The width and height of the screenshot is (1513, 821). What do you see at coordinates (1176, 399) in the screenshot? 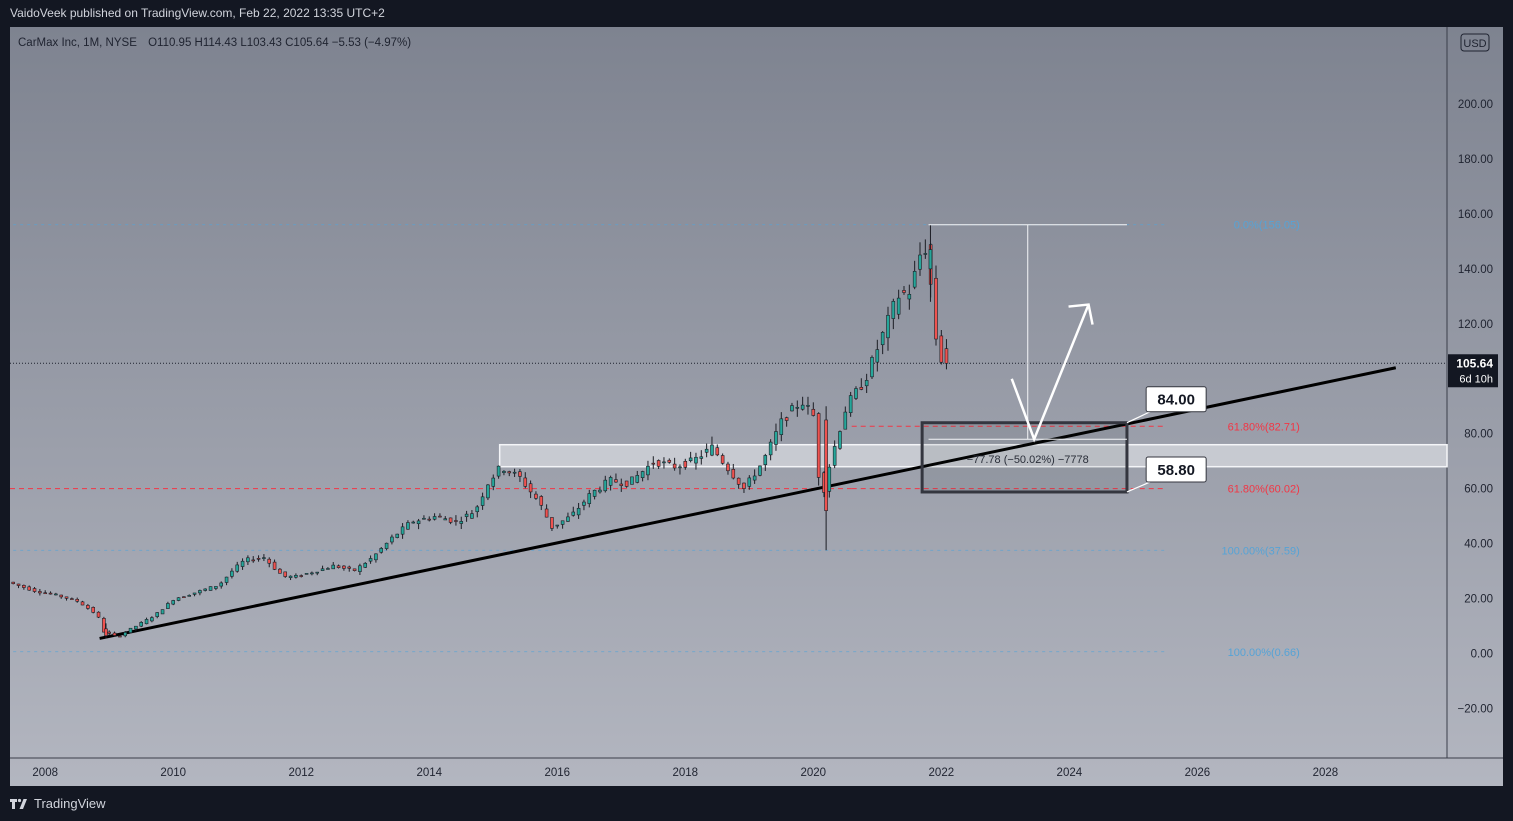
I see `callout-box` at bounding box center [1176, 399].